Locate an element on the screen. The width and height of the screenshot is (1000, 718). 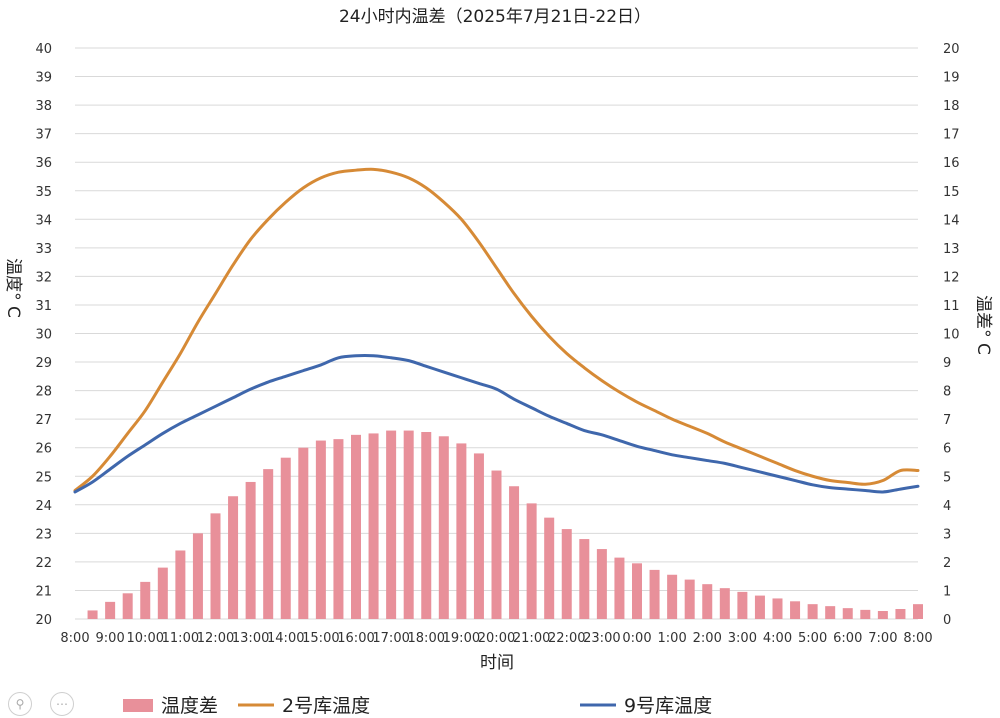
y-left-tick-label: 24 is located at coordinates (43, 506).